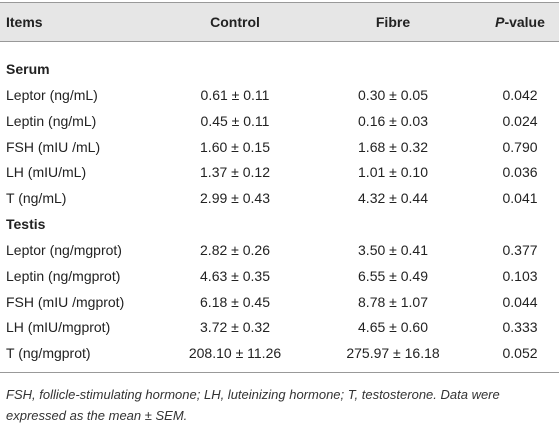 This screenshot has height=428, width=559. What do you see at coordinates (520, 198) in the screenshot?
I see `value-cell: 0.041` at bounding box center [520, 198].